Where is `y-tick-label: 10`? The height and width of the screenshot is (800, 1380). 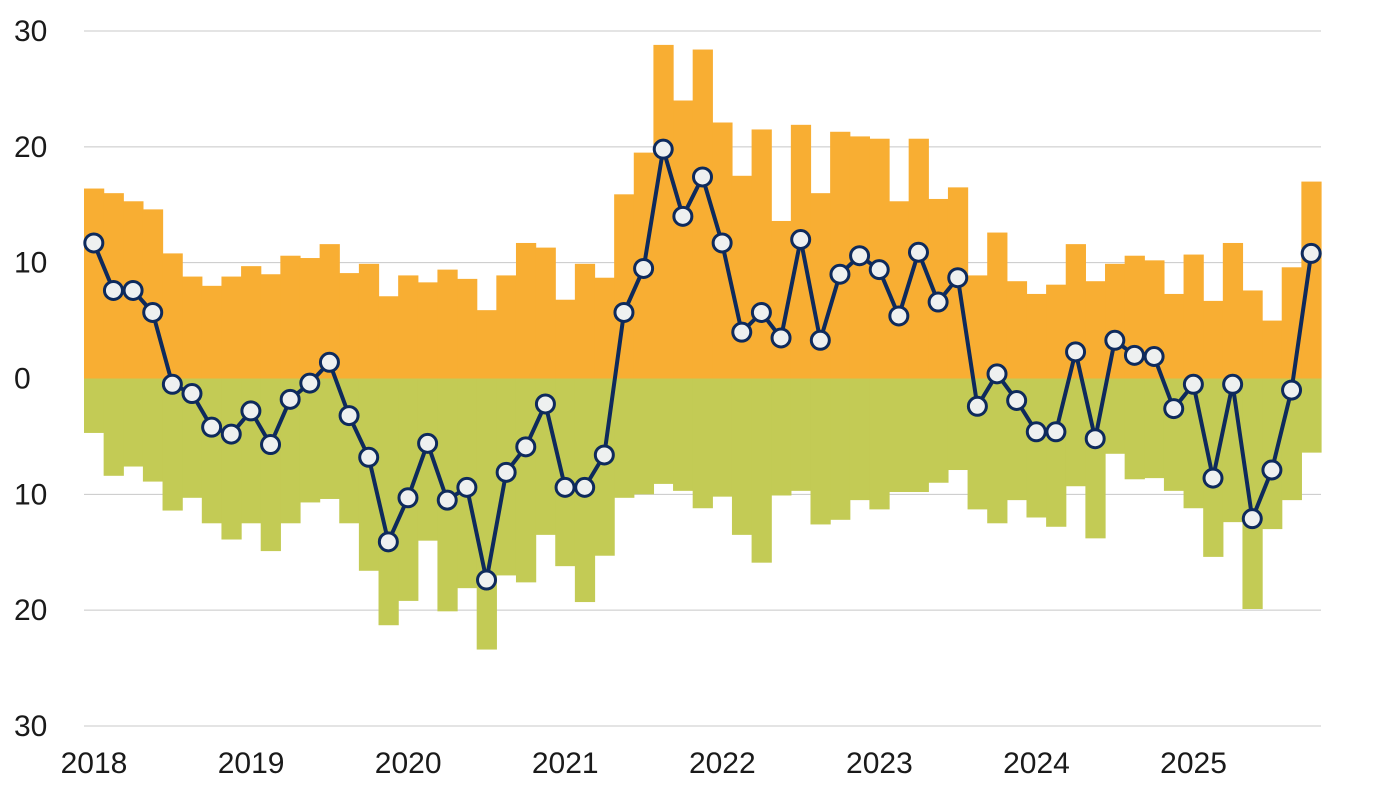
y-tick-label: 10 is located at coordinates (30, 494).